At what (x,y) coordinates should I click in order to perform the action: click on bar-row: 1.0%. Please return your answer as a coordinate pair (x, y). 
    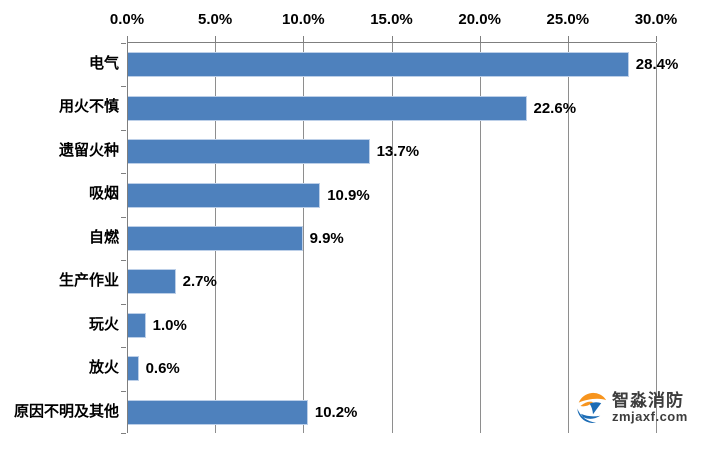
    Looking at the image, I should click on (392, 325).